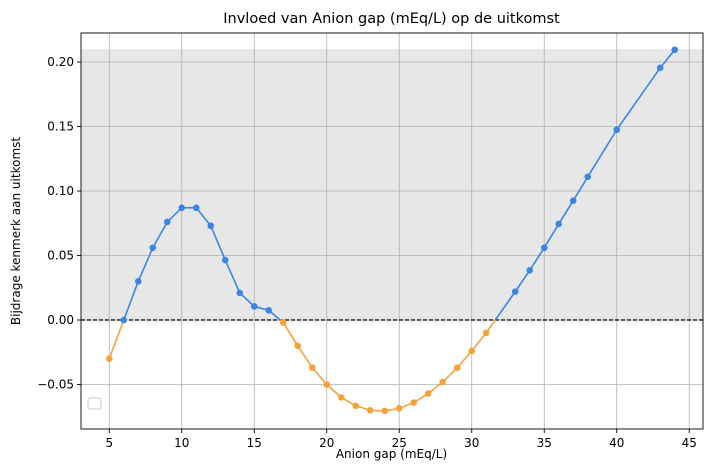 This screenshot has height=470, width=711. I want to click on x-tick-label: 30, so click(471, 443).